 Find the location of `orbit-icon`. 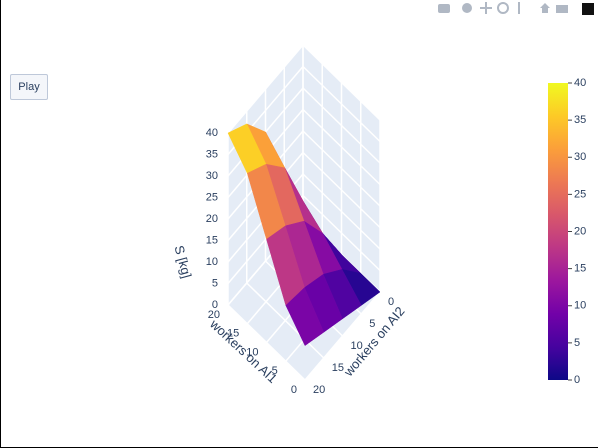

orbit-icon is located at coordinates (503, 8).